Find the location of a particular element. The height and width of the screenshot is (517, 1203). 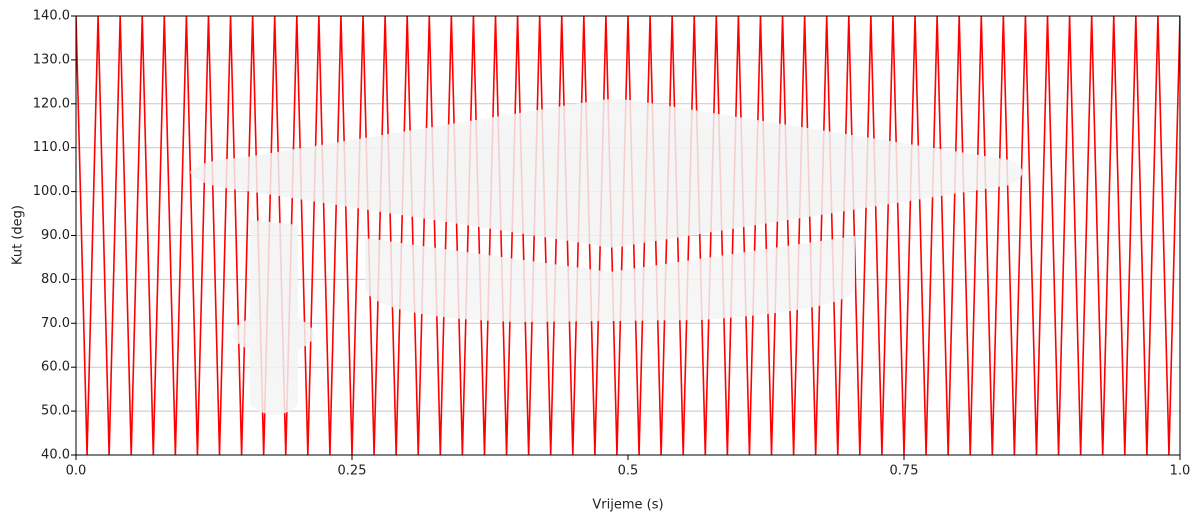

x-tick-label: 0.5 is located at coordinates (628, 471).